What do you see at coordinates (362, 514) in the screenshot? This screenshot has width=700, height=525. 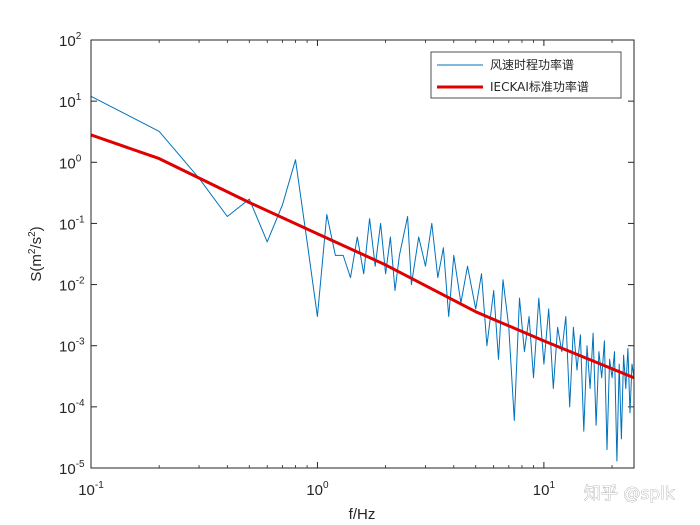 I see `x-axis-title: f/Hz` at bounding box center [362, 514].